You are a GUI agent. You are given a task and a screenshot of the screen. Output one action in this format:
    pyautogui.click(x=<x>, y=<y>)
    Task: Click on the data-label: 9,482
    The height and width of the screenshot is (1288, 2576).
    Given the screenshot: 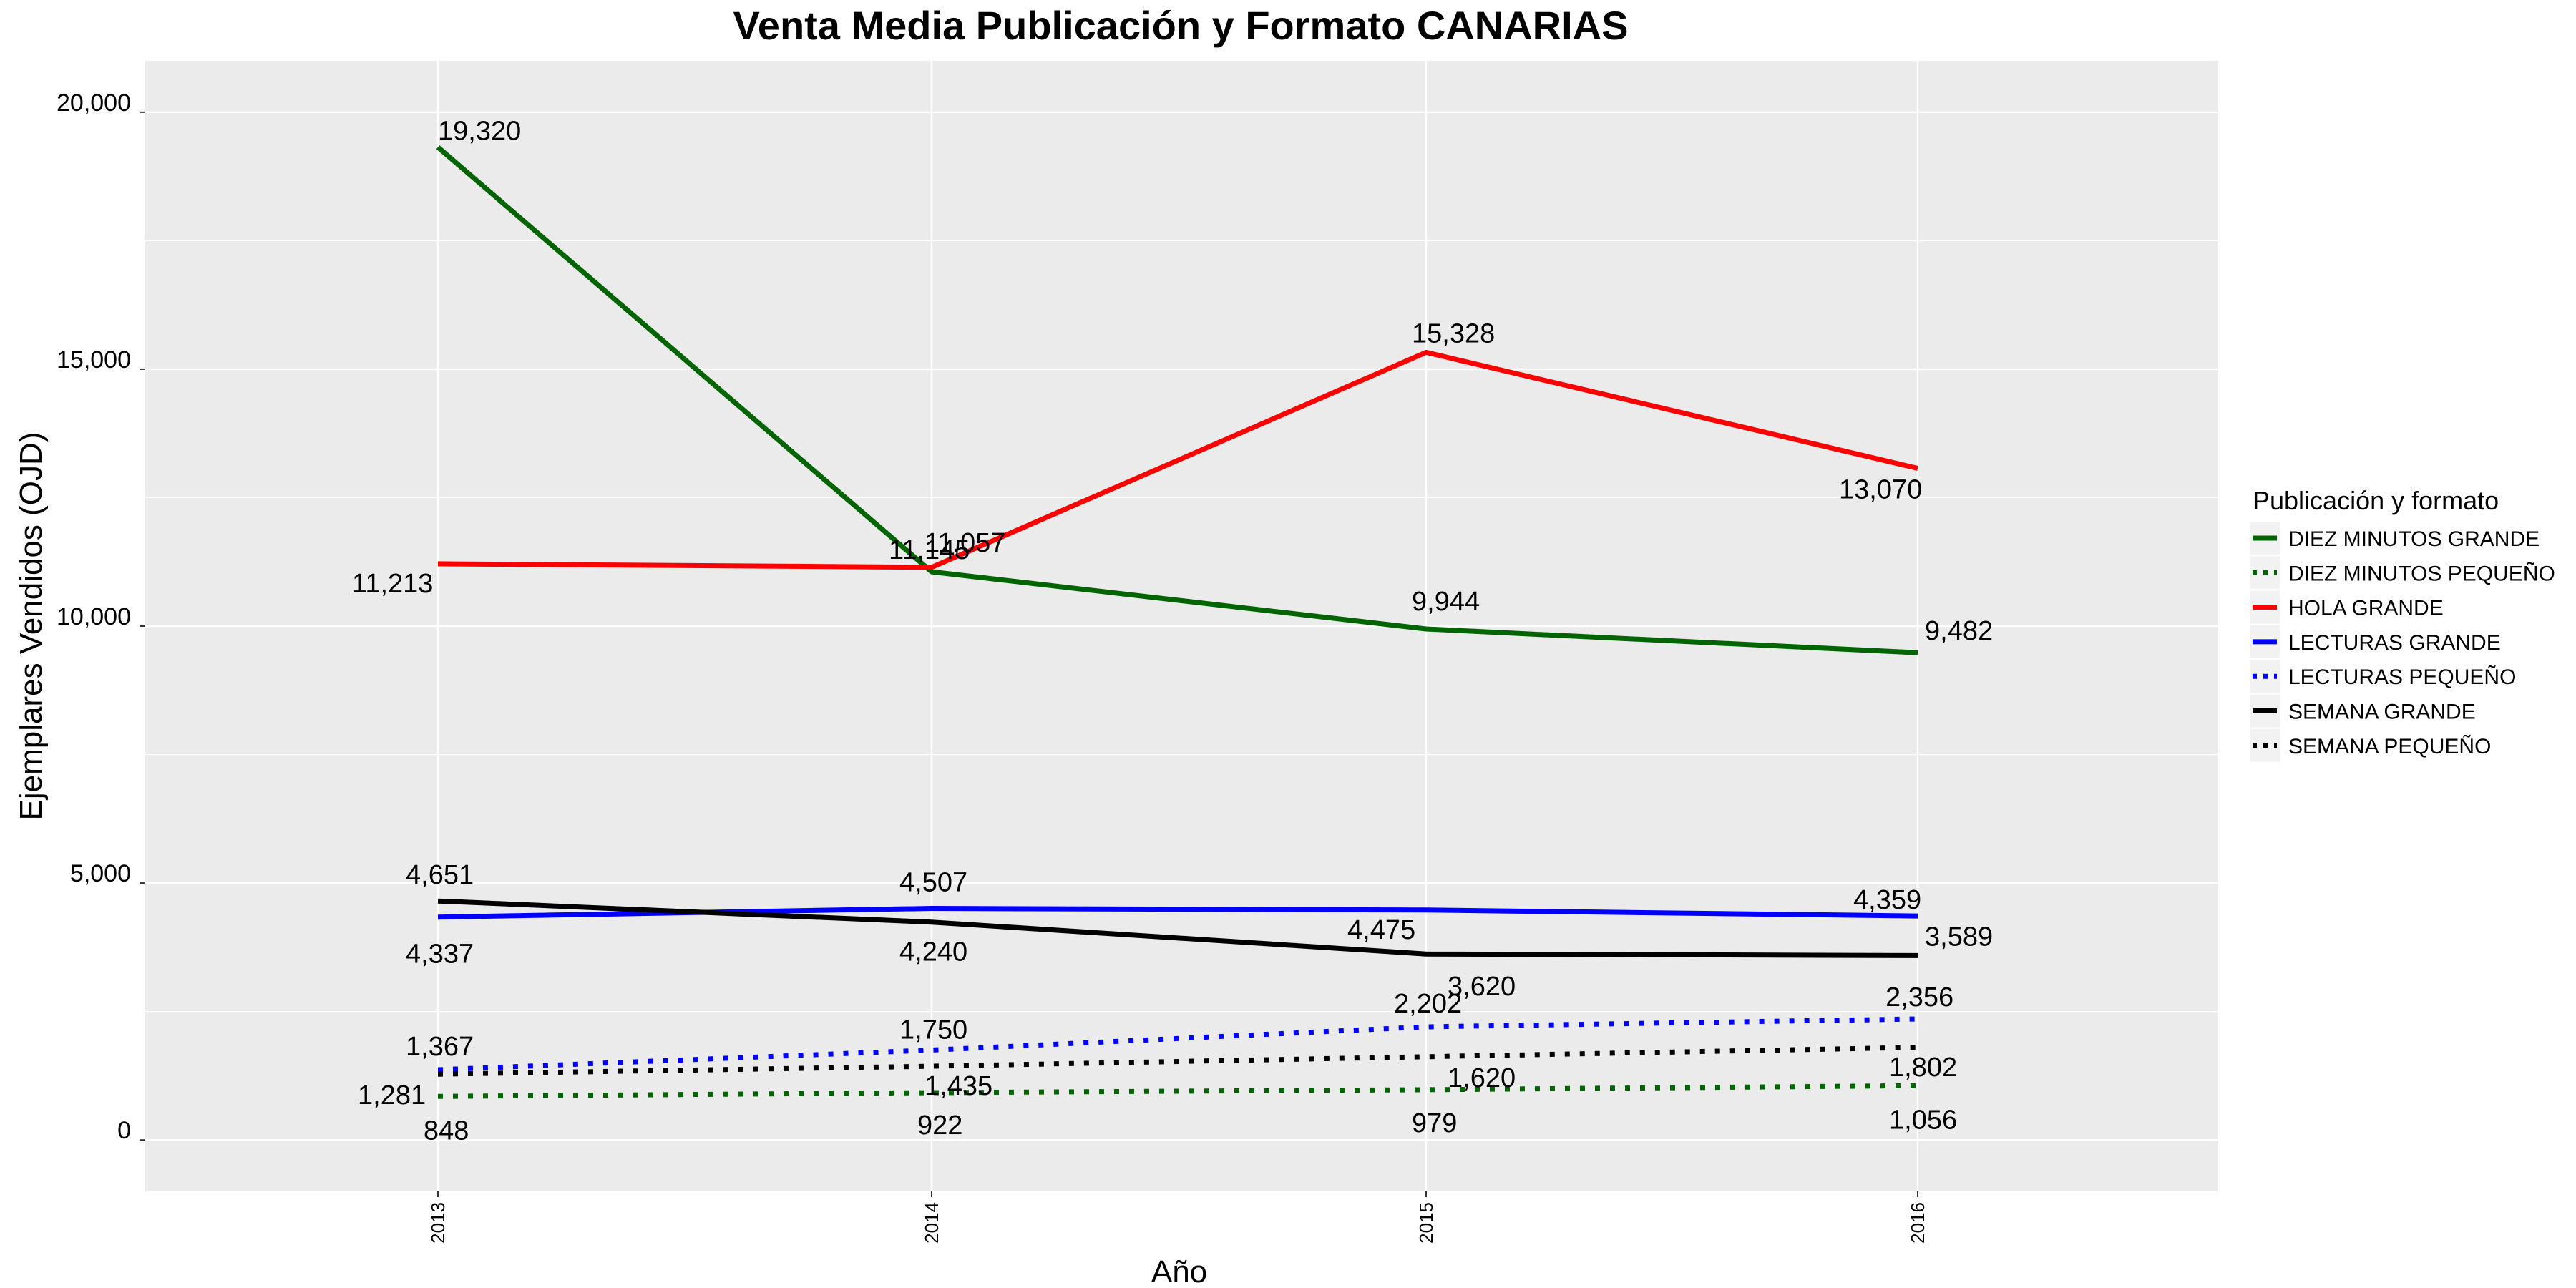 What is the action you would take?
    pyautogui.click(x=1959, y=631)
    